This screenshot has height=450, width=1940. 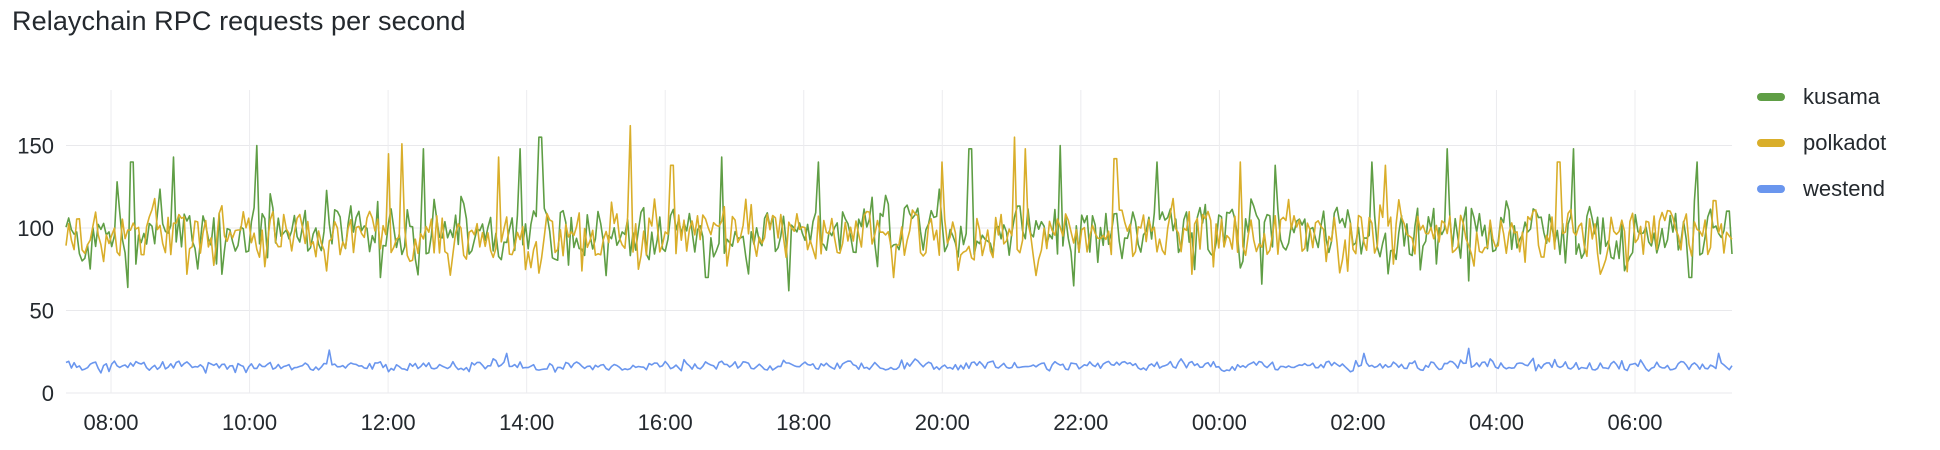 I want to click on legend: kusama polkadot westend, so click(x=1847, y=143).